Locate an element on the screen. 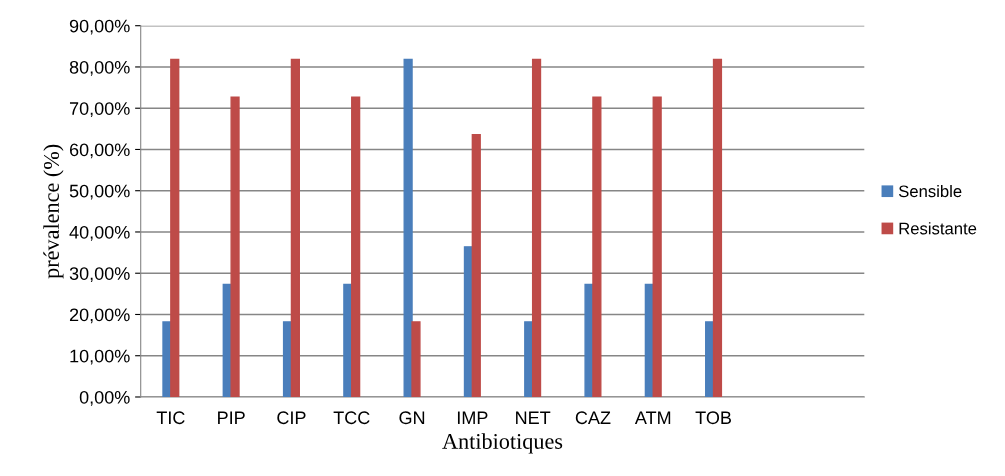  y-tick-label: 90,00% is located at coordinates (99, 27).